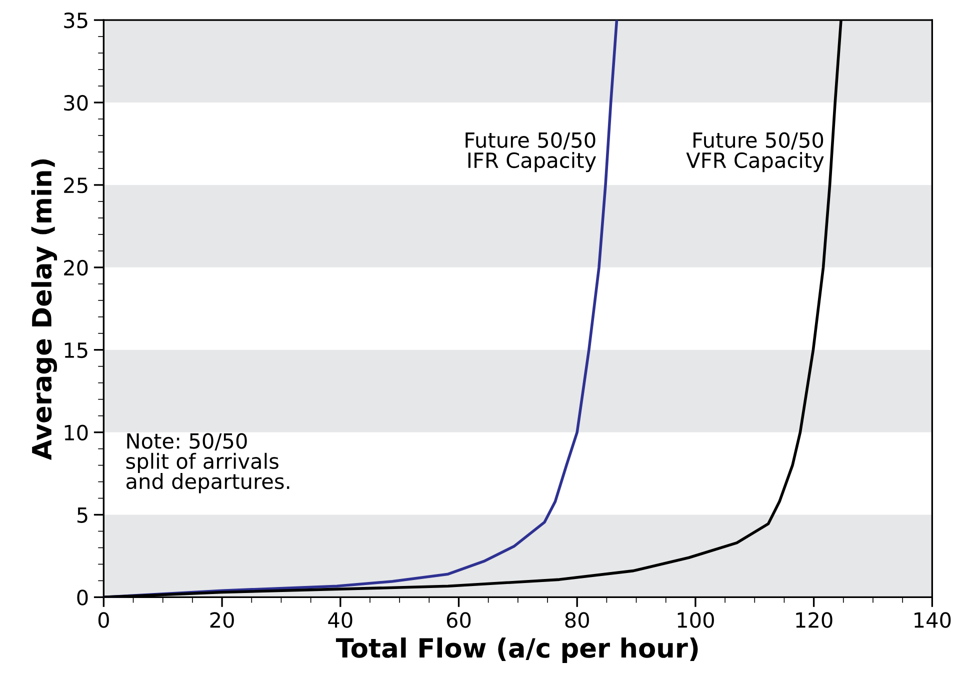 This screenshot has width=960, height=692. What do you see at coordinates (340, 620) in the screenshot?
I see `x-tick-label: 40` at bounding box center [340, 620].